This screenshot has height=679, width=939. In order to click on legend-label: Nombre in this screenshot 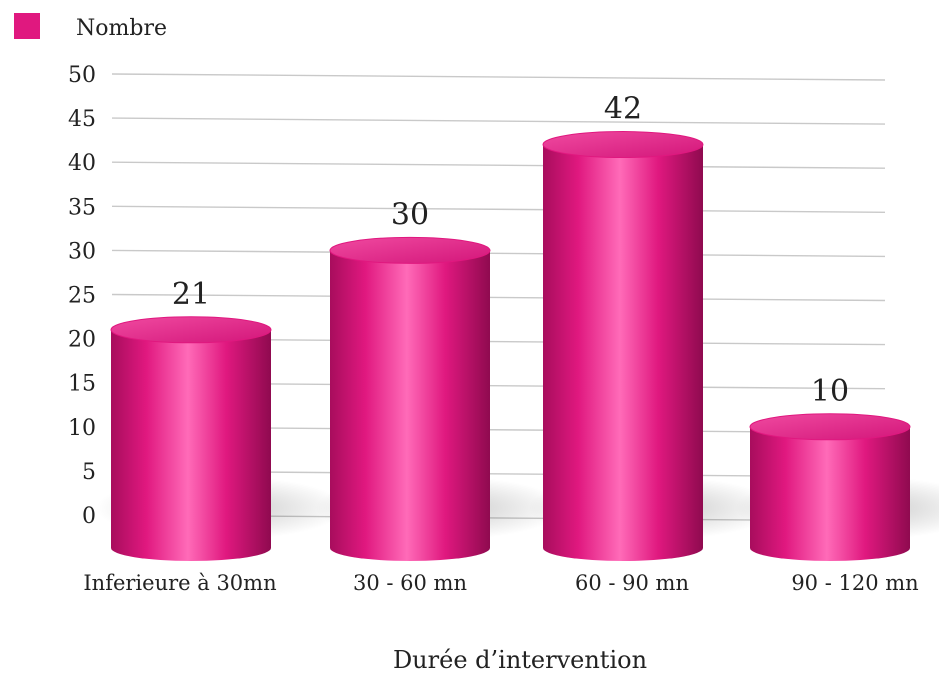, I will do `click(121, 28)`.